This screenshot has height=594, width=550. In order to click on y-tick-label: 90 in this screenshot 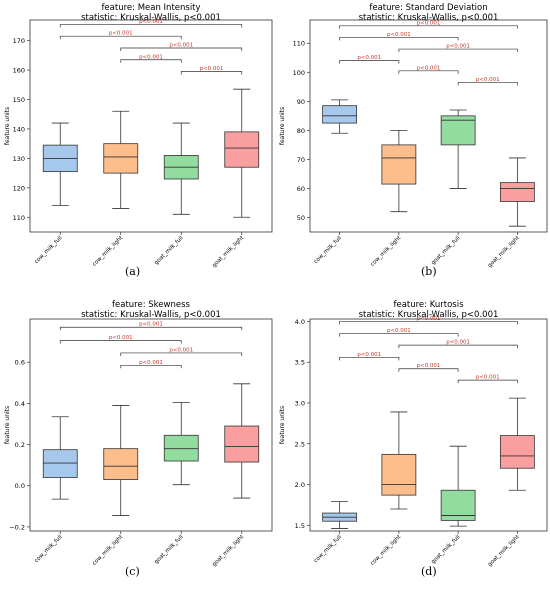, I will do `click(301, 102)`.